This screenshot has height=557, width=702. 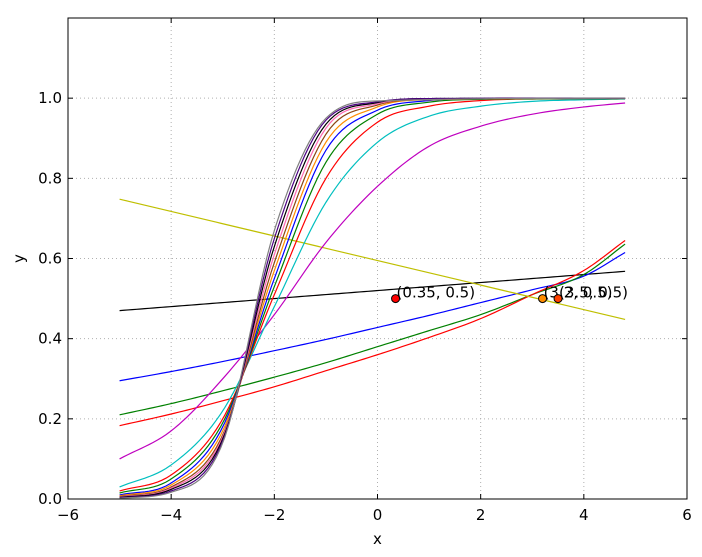 I want to click on y-axis-label: y, so click(x=19, y=258).